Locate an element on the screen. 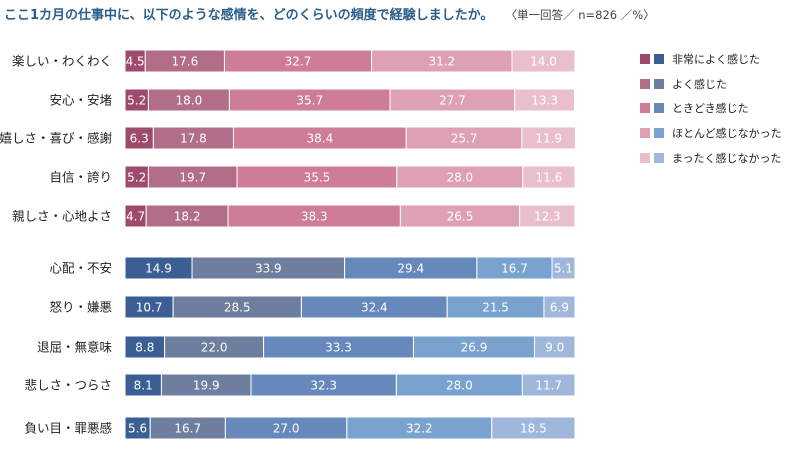 This screenshot has height=466, width=790. data-label: 35.7 is located at coordinates (309, 101).